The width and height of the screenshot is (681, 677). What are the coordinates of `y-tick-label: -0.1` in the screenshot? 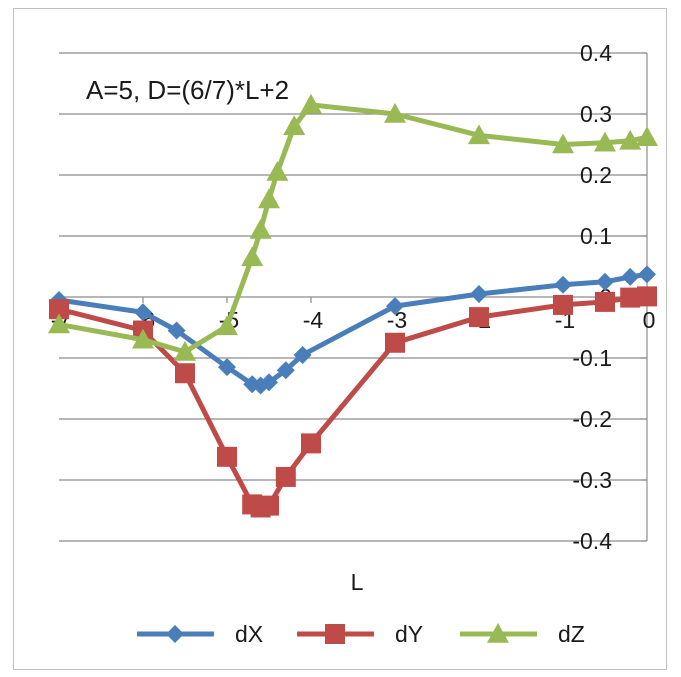 It's located at (592, 358).